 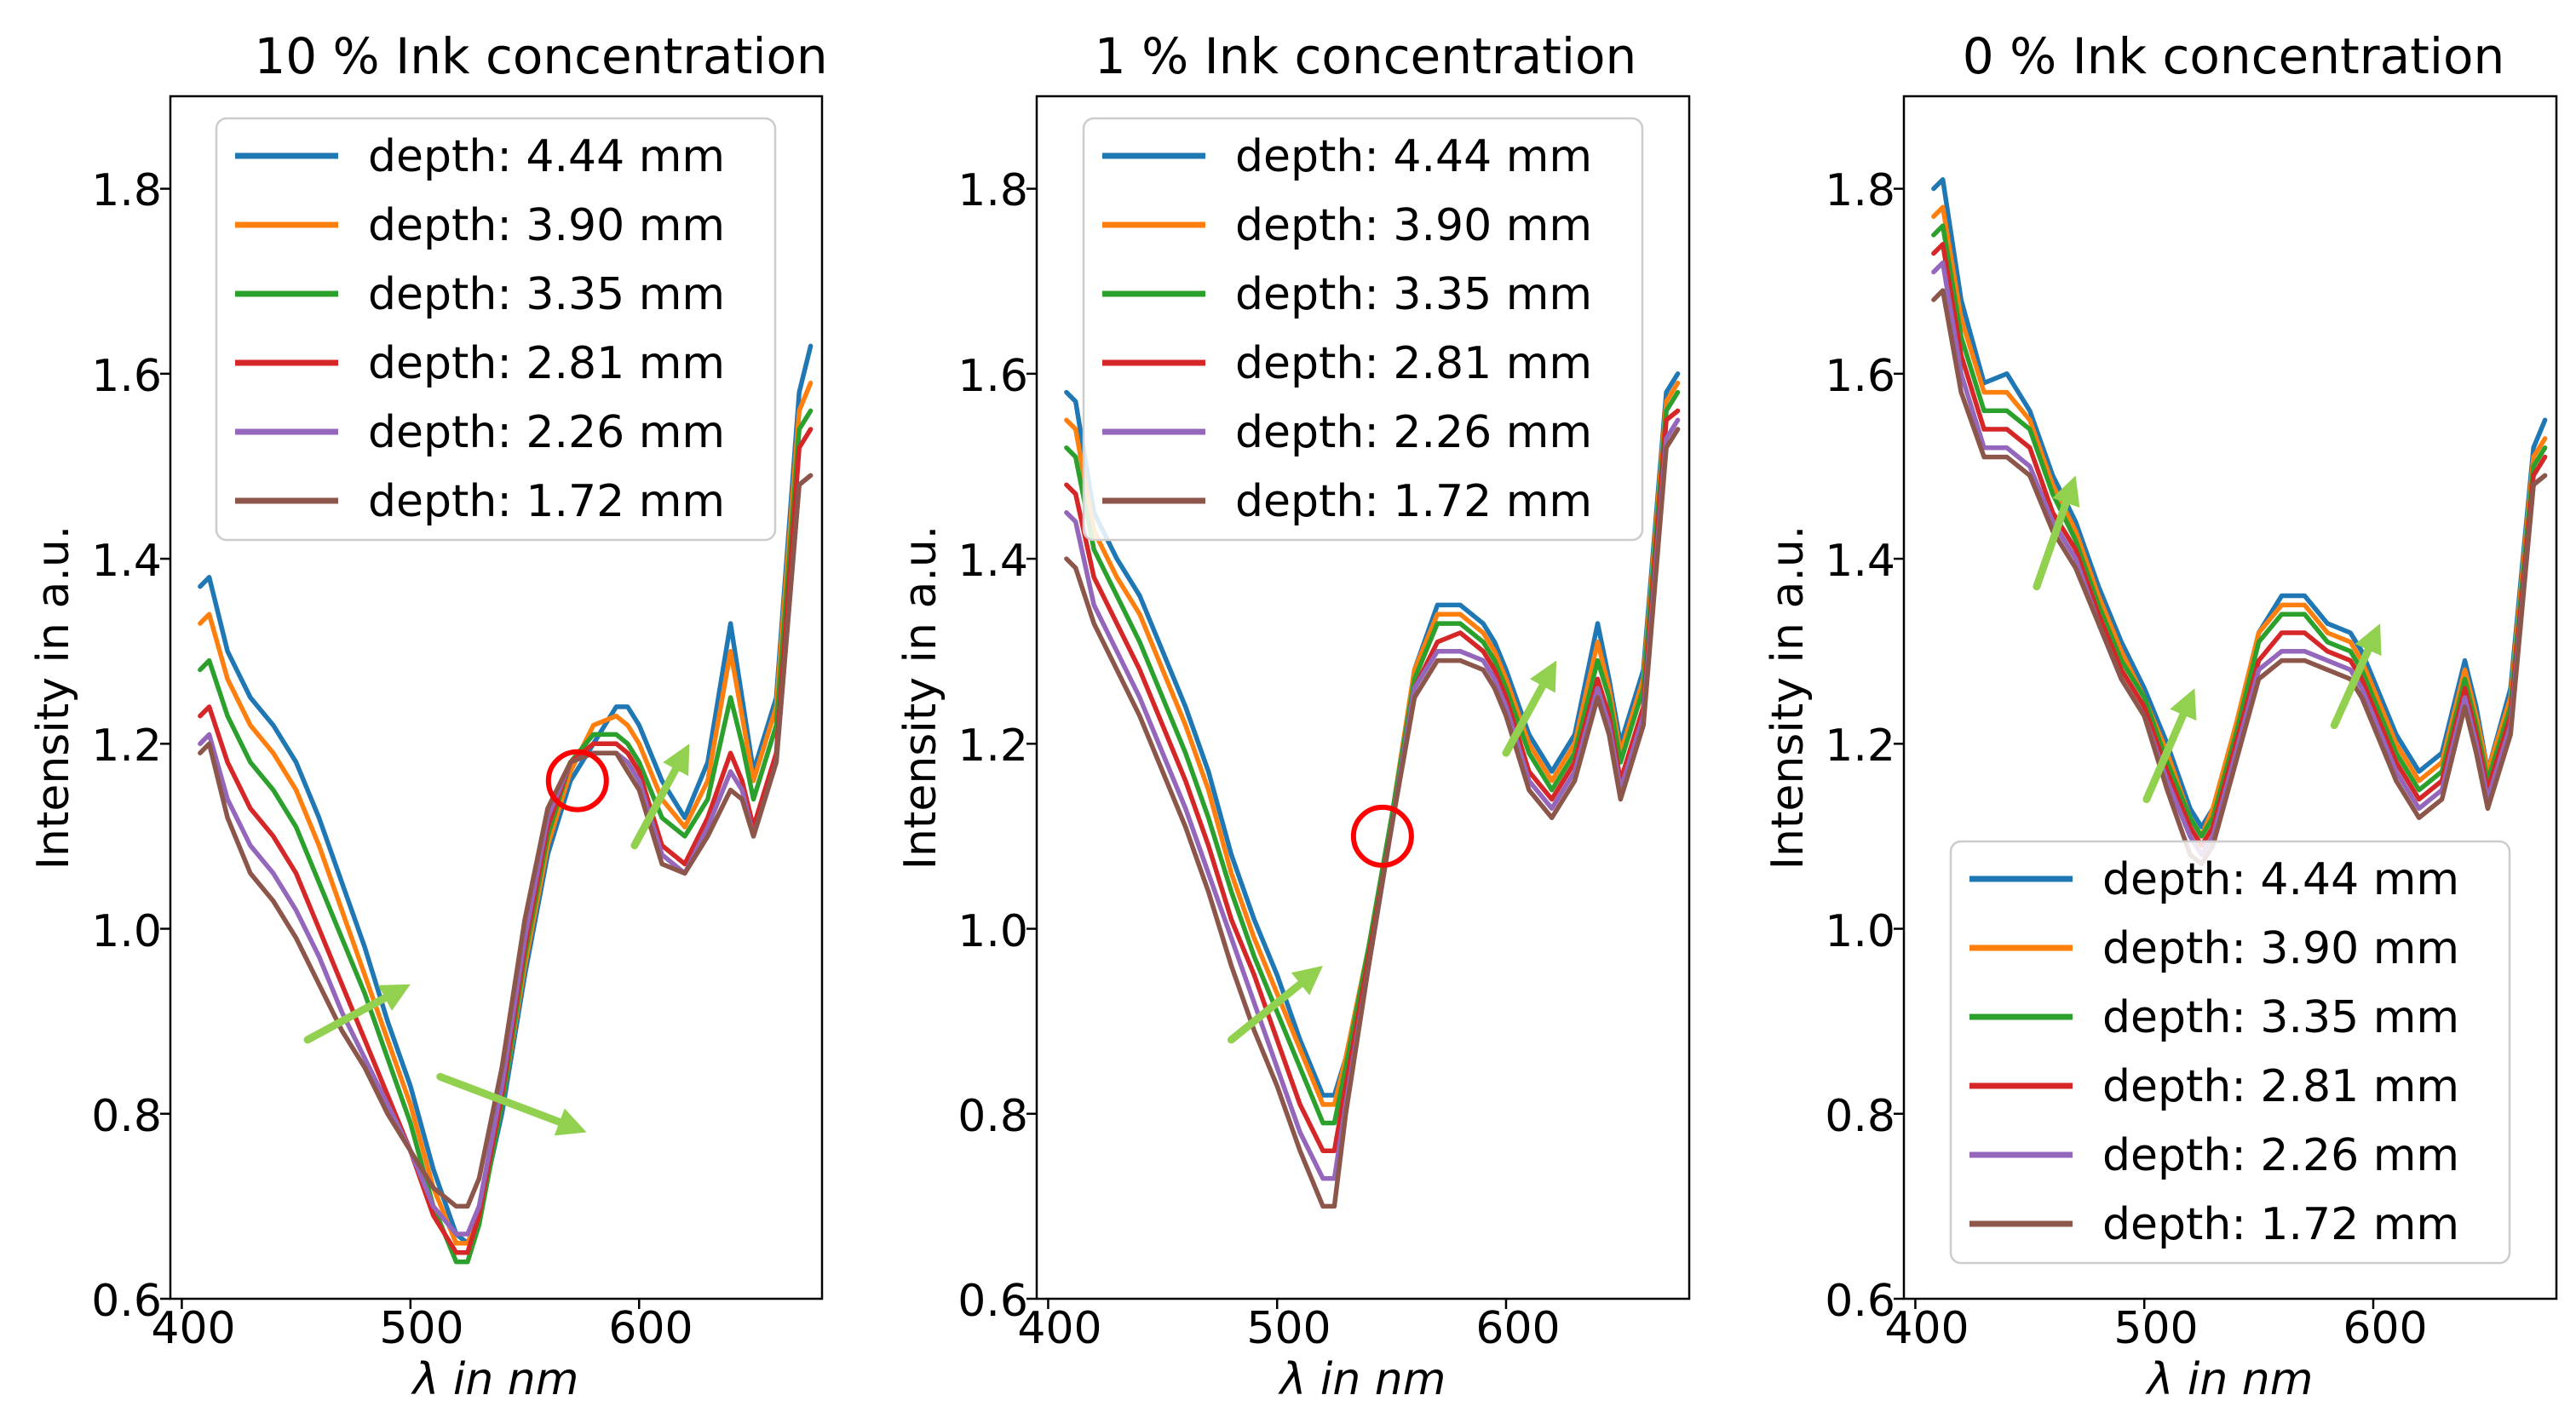 I want to click on chart-title: 0 % Ink concentration, so click(x=2234, y=56).